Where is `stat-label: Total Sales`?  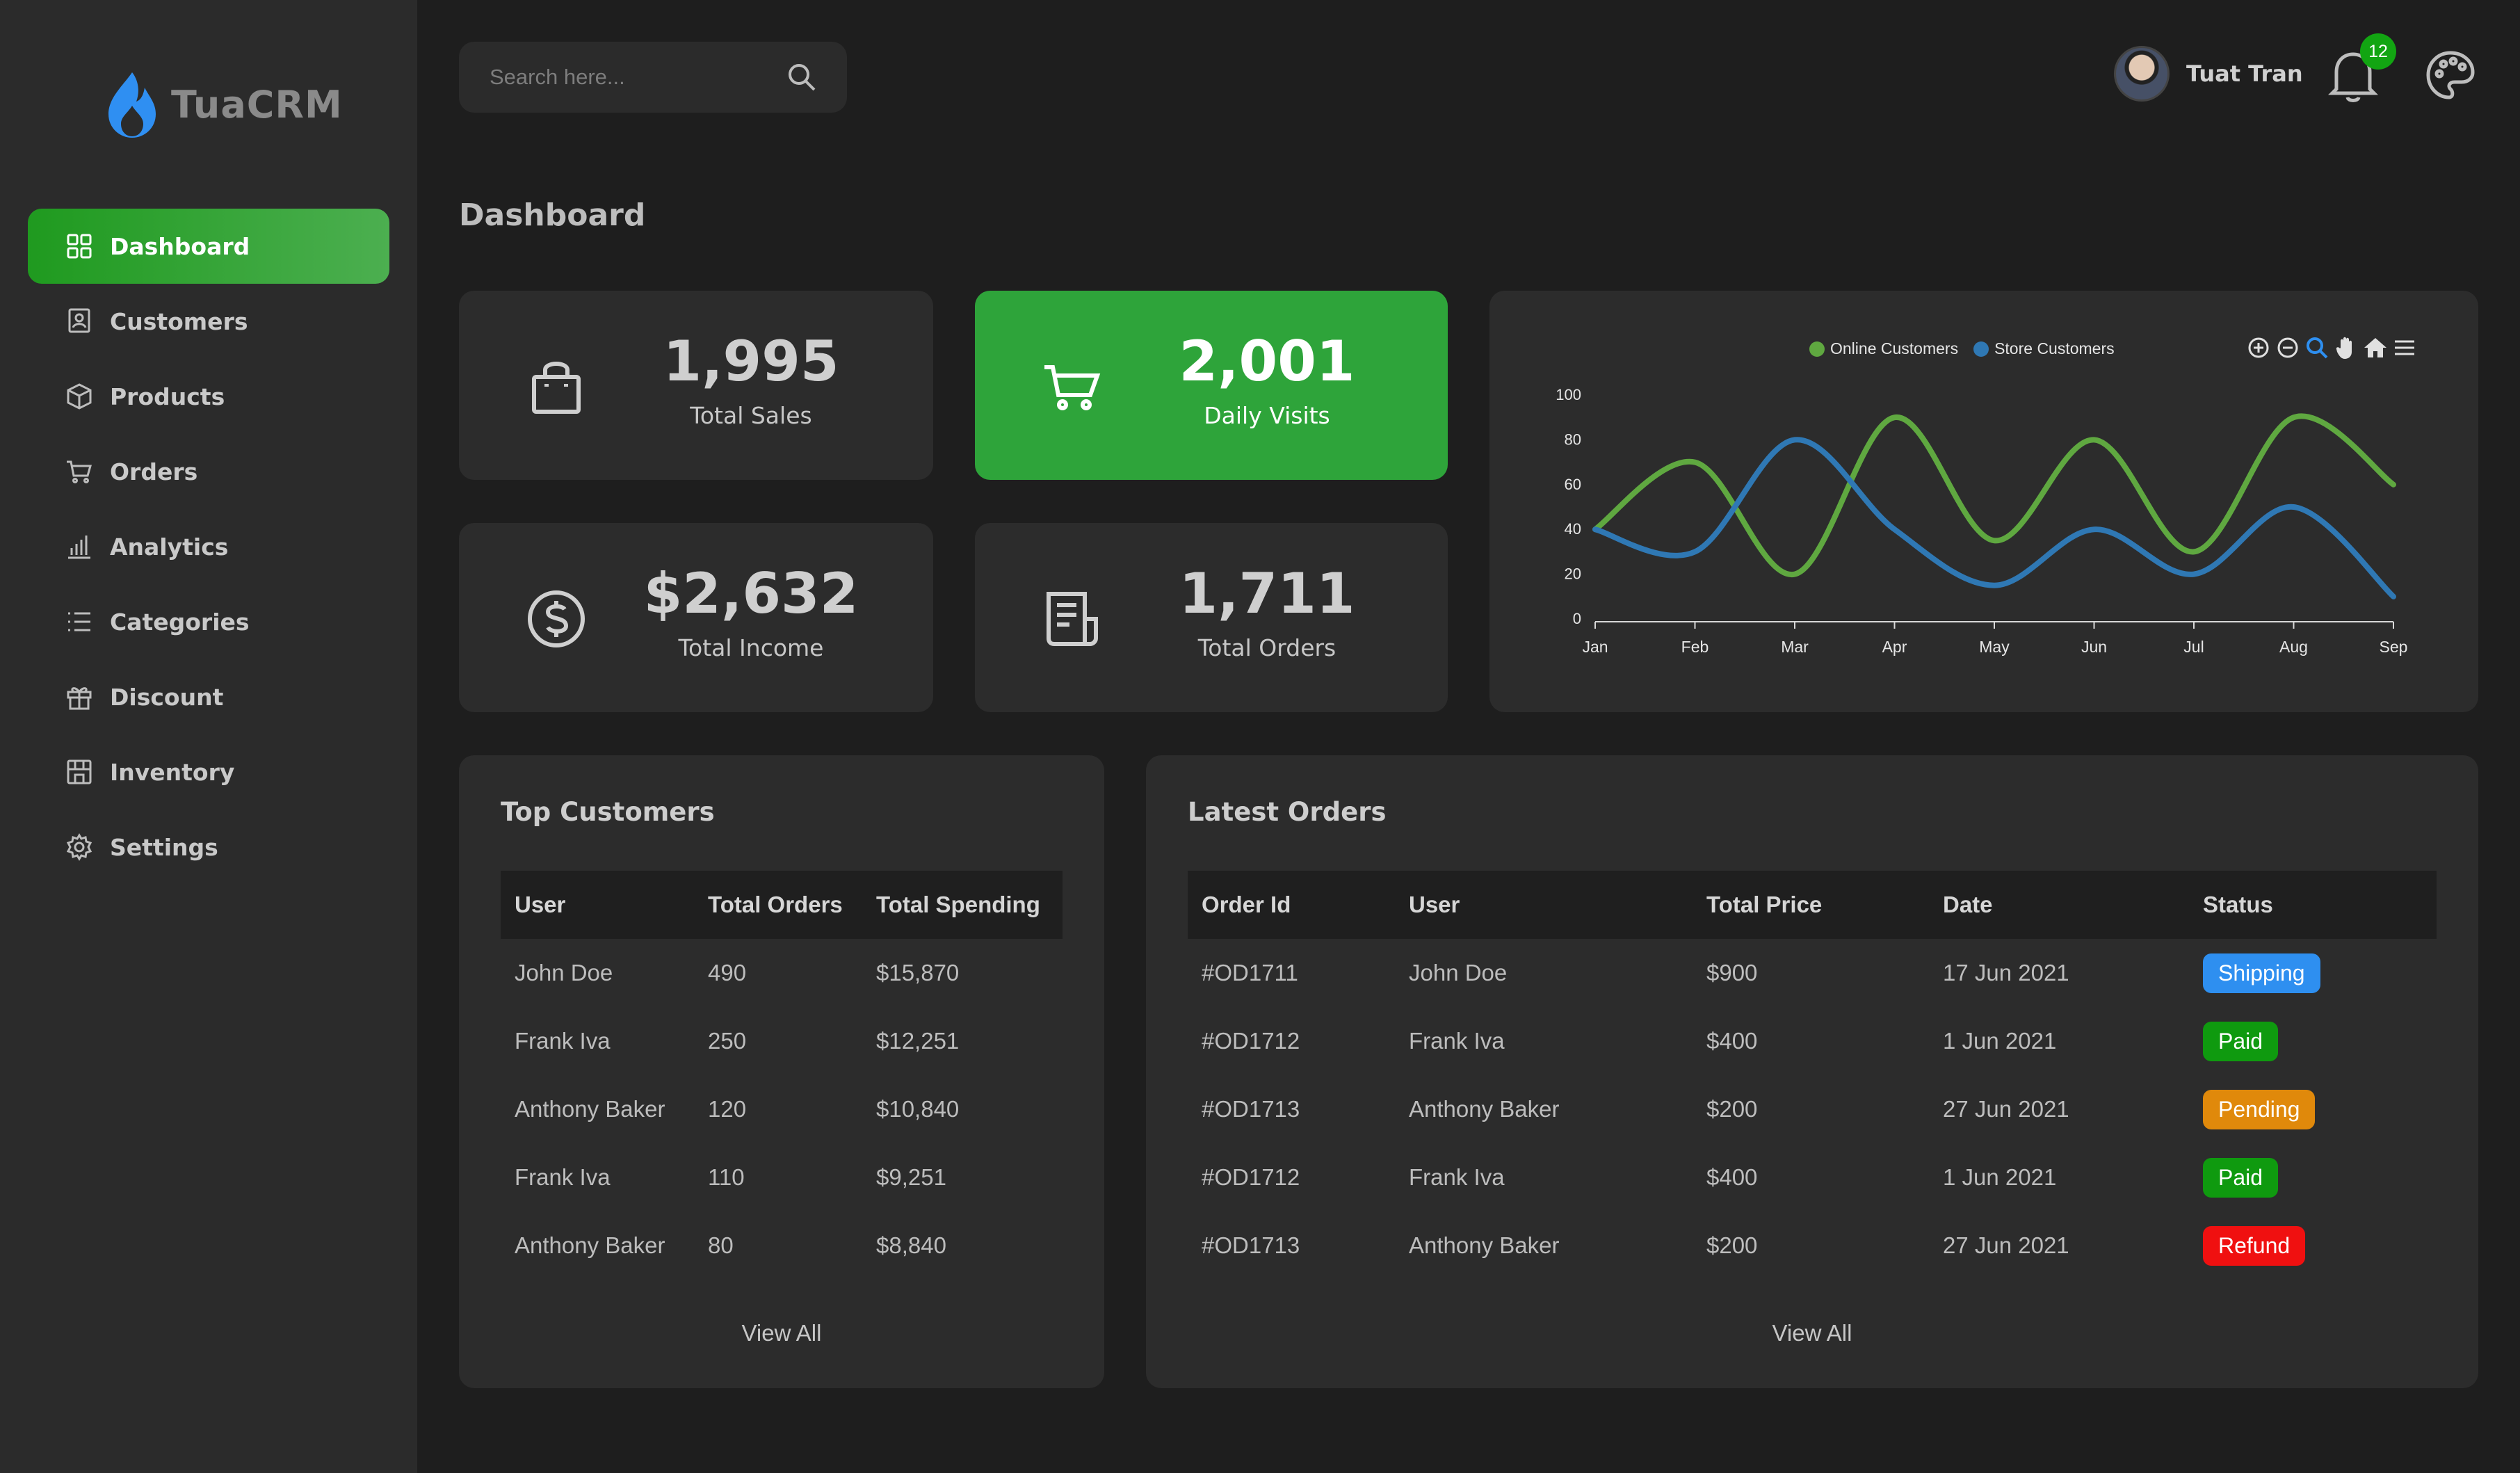 stat-label: Total Sales is located at coordinates (751, 415).